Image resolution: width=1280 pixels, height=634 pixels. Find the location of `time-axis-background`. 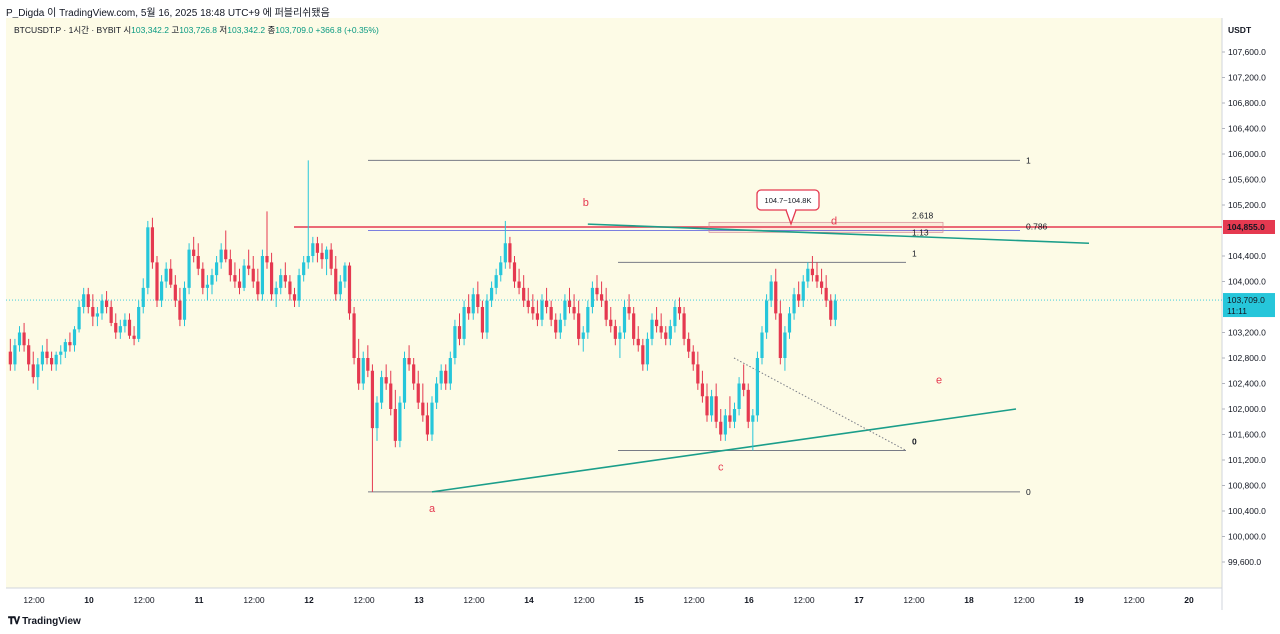

time-axis-background is located at coordinates (614, 599).